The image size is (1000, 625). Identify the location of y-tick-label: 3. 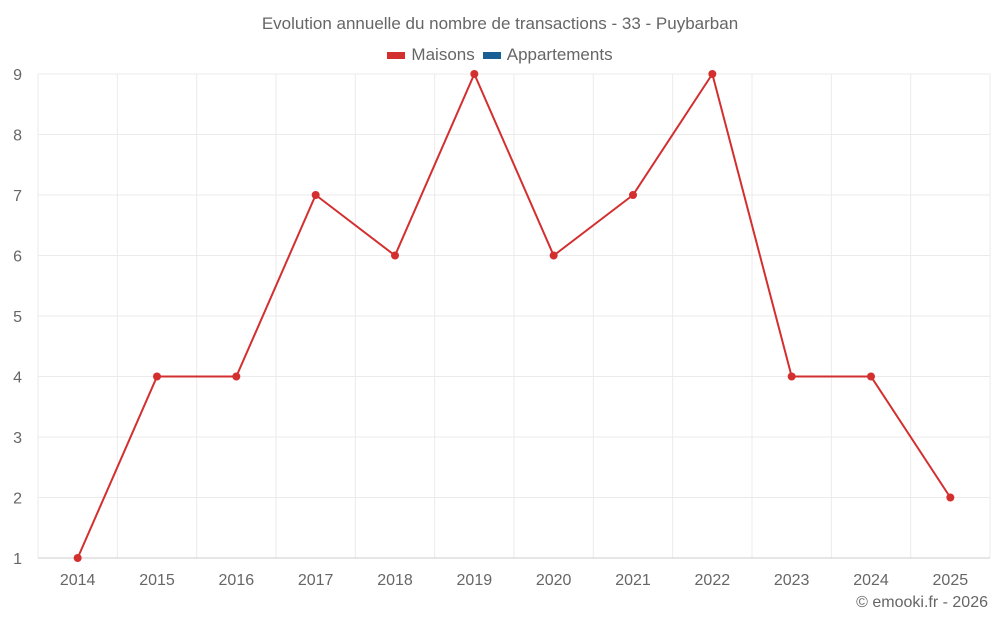
(17, 438).